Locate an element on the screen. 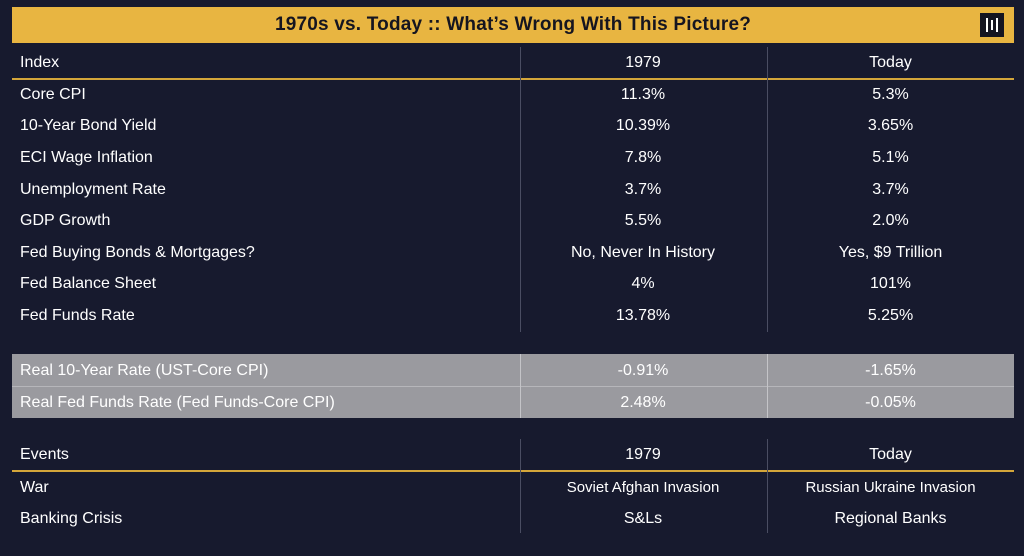 The width and height of the screenshot is (1024, 556). row-value-today: -1.65% is located at coordinates (890, 370).